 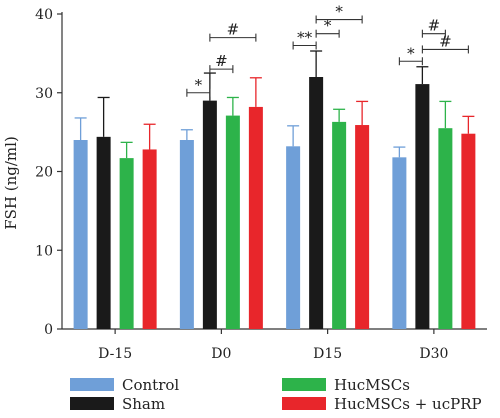 What do you see at coordinates (143, 404) in the screenshot?
I see `legend-label: Sham` at bounding box center [143, 404].